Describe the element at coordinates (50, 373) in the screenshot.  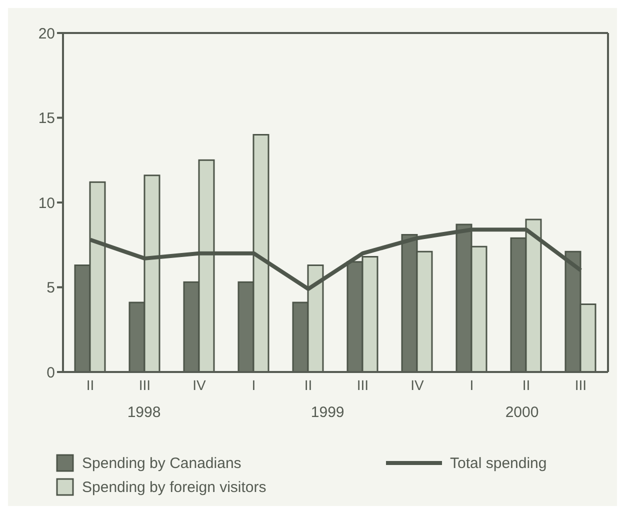
I see `y-tick-label: 0` at that location.